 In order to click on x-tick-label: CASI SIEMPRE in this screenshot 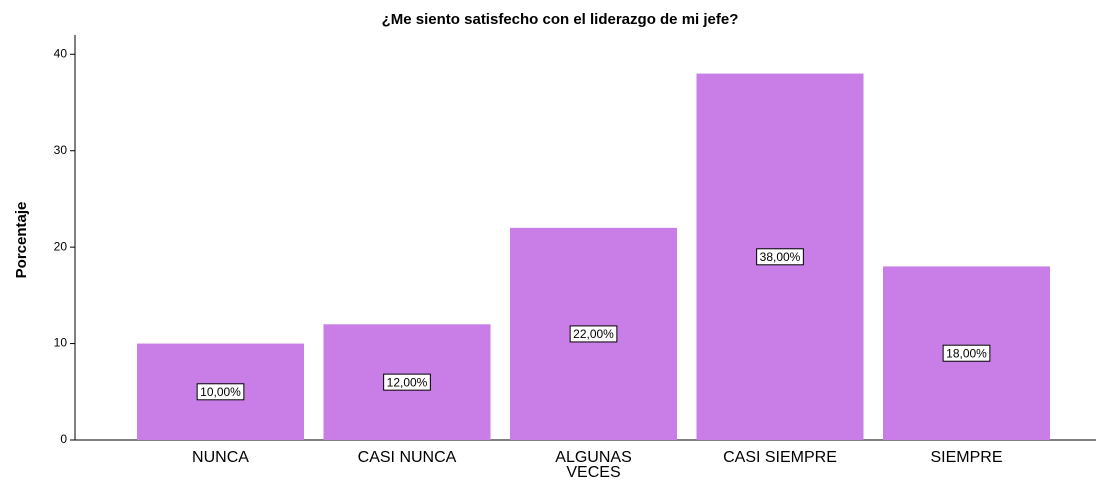, I will do `click(780, 457)`.